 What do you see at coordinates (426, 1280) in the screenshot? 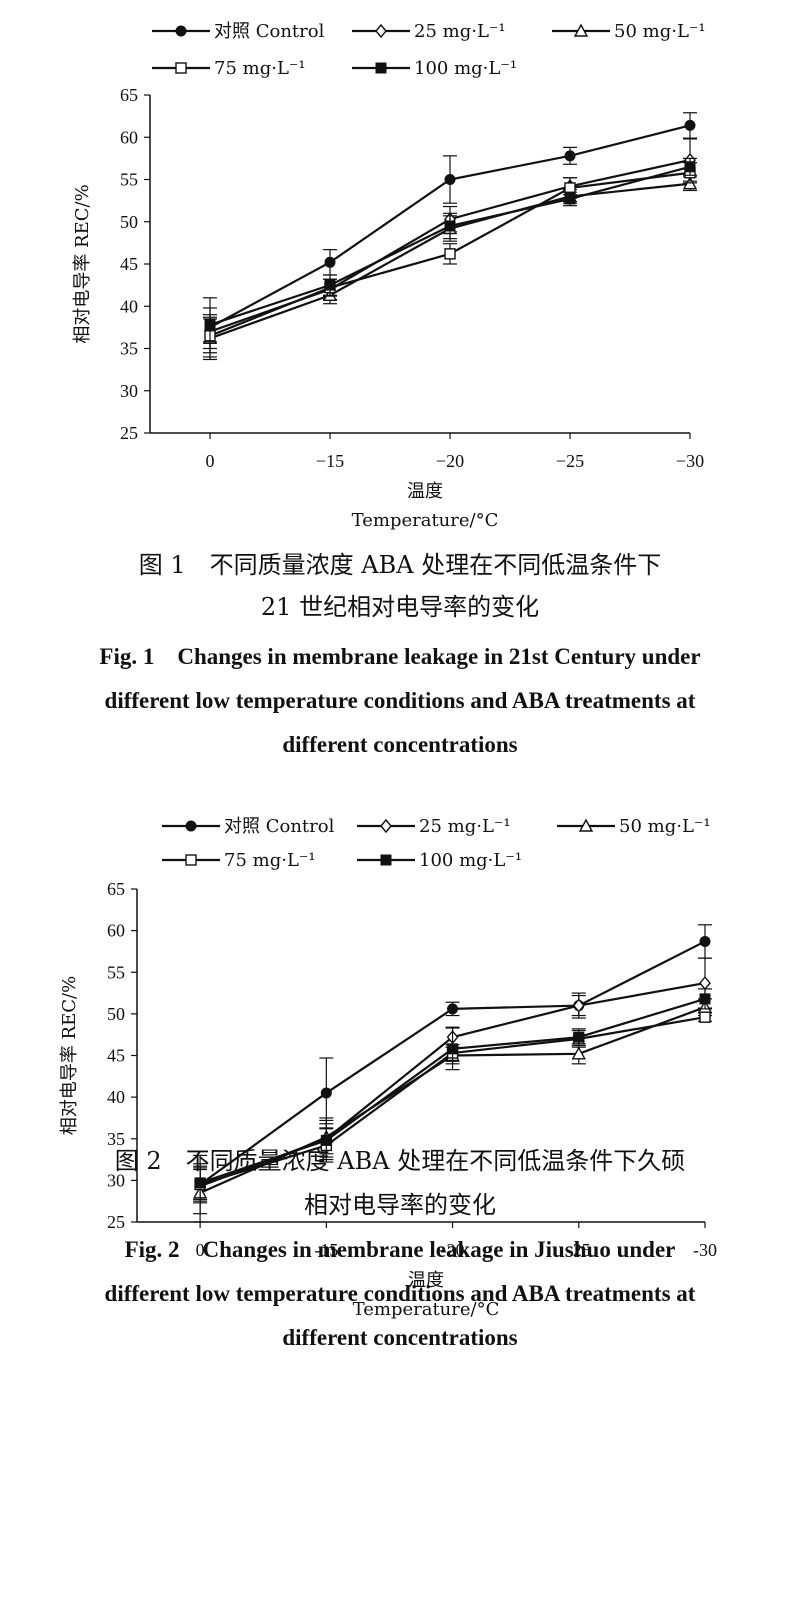
I see `x-axis-label-cn-2: 温度` at bounding box center [426, 1280].